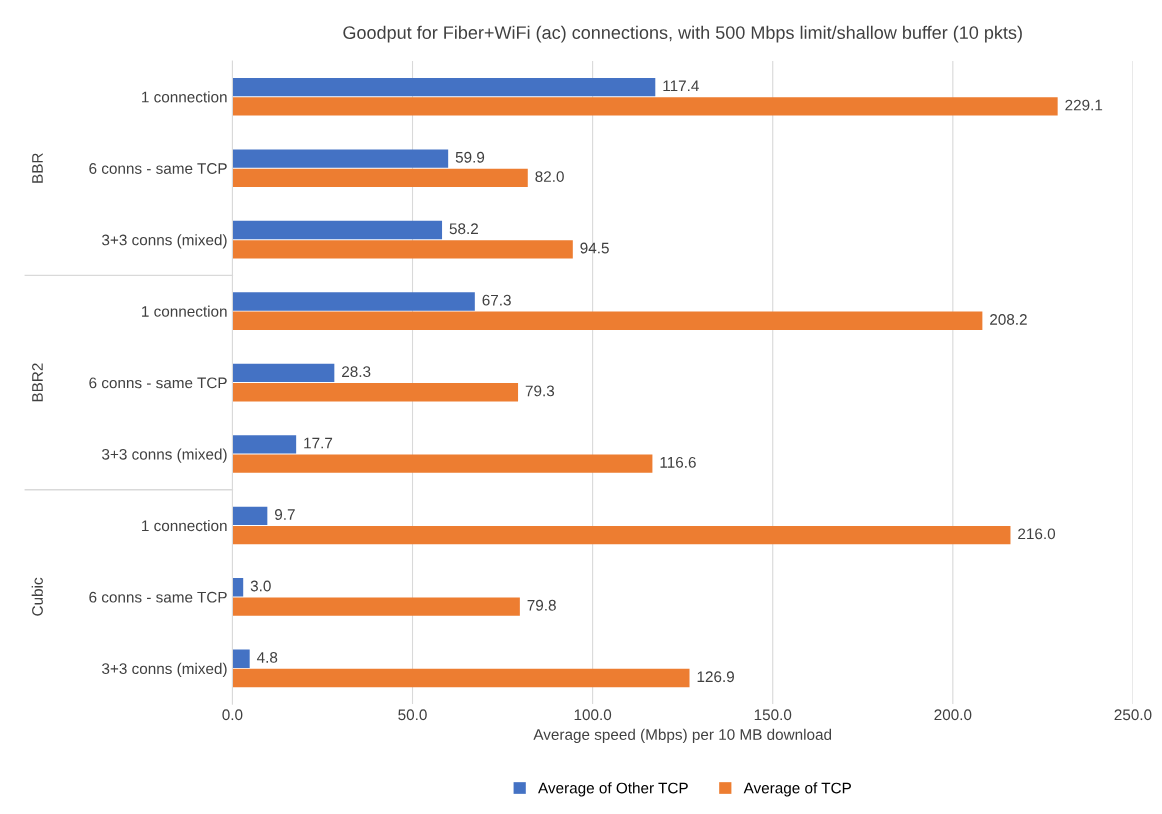 Image resolution: width=1162 pixels, height=814 pixels. I want to click on data-label: 59.9, so click(470, 157).